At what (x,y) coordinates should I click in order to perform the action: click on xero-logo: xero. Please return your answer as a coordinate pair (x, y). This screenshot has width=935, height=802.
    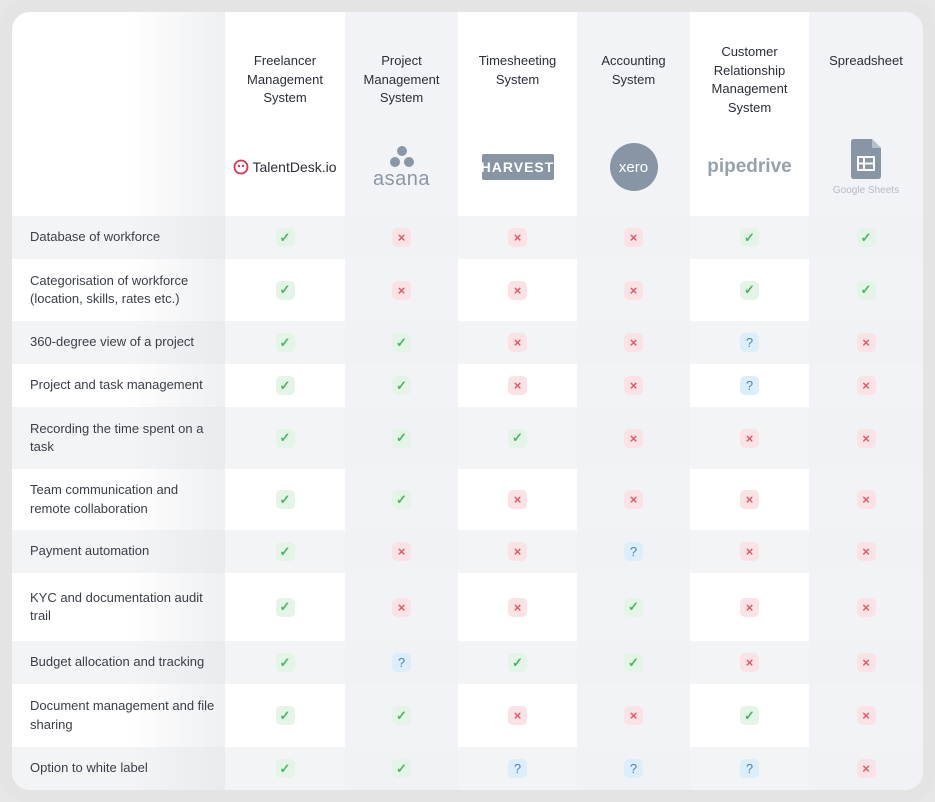
    Looking at the image, I should click on (633, 167).